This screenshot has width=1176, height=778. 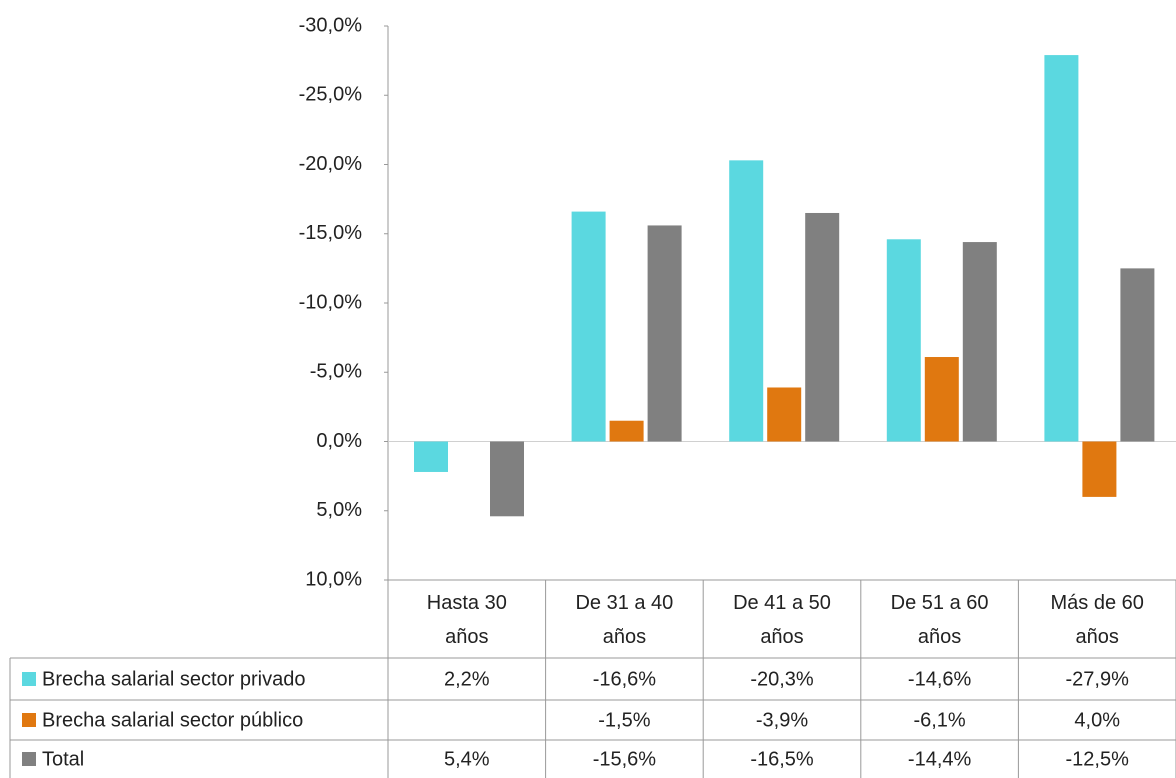 I want to click on x-tick-label: De 51 a 60 años, so click(x=939, y=620).